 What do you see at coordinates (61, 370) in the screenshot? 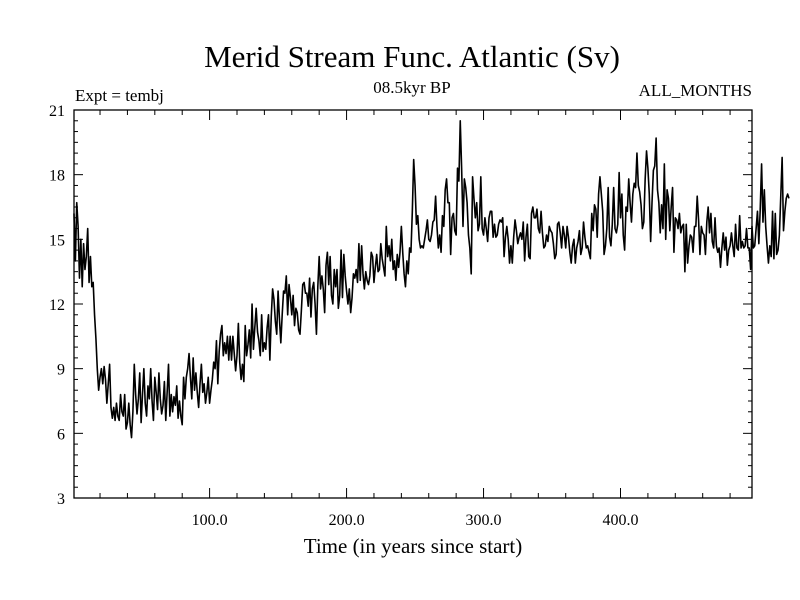
I see `y-tick-label: 9` at bounding box center [61, 370].